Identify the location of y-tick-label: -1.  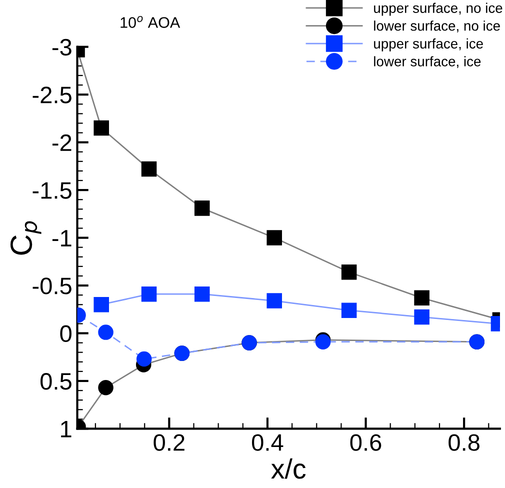
(62, 238).